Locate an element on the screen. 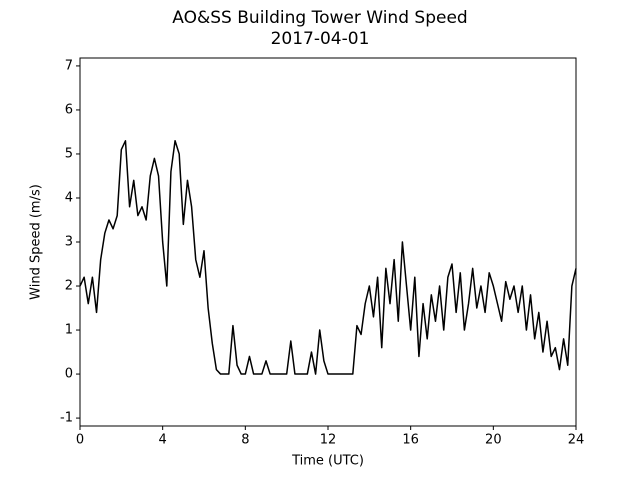 The height and width of the screenshot is (480, 640). x-axis-label: Time (UTC) is located at coordinates (327, 461).